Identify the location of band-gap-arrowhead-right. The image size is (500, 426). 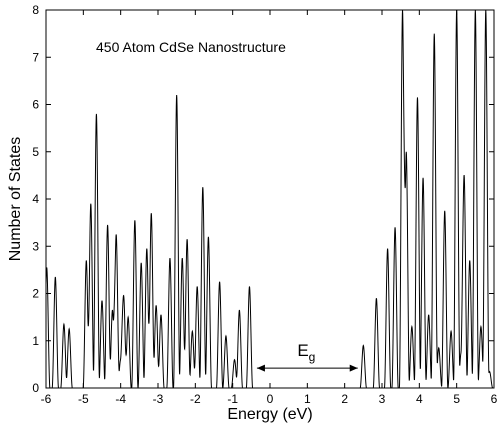
(353, 368).